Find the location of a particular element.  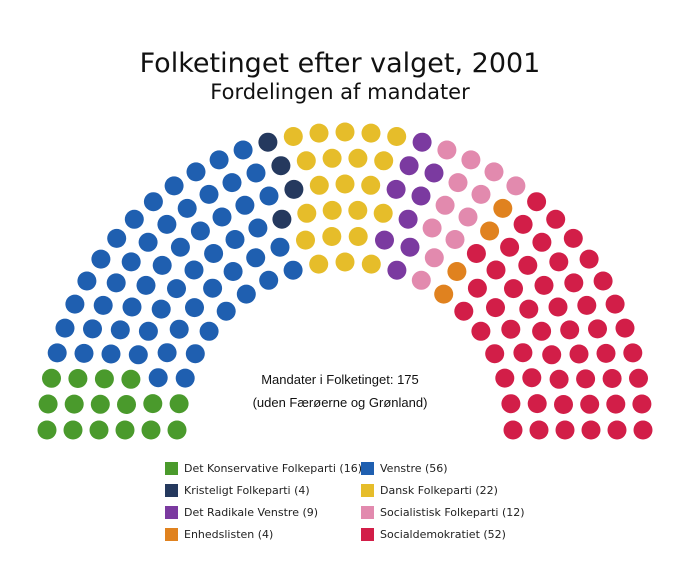

legend-item-konservative: Det Konservative Folkeparti (16) is located at coordinates (263, 468).